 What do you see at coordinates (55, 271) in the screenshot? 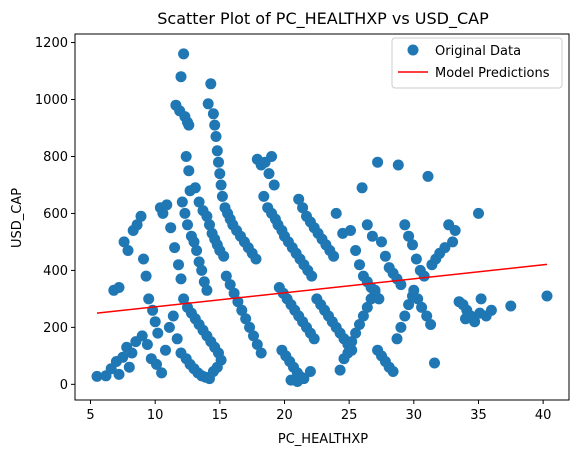
I see `y-tick-label-400: 400` at bounding box center [55, 271].